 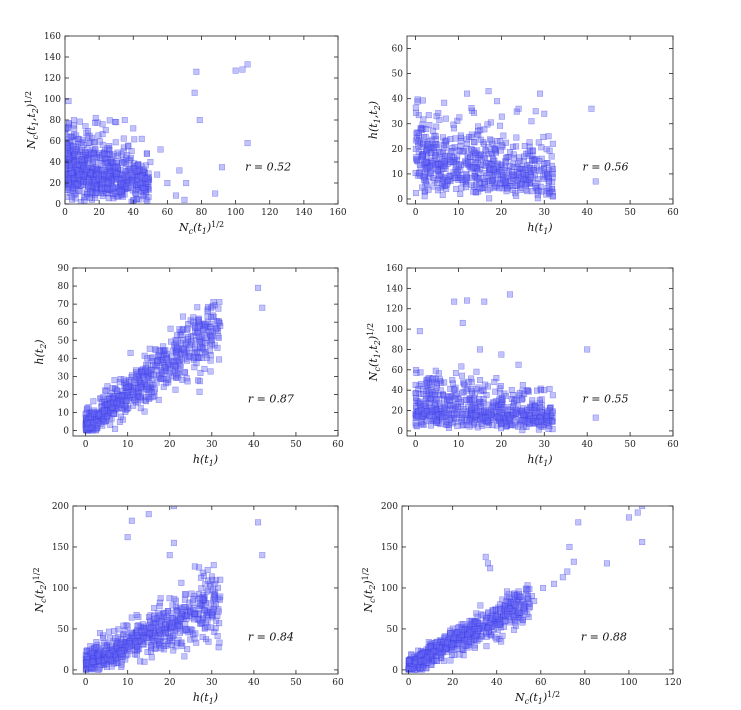 I want to click on x-tick-label: 0, so click(x=409, y=683).